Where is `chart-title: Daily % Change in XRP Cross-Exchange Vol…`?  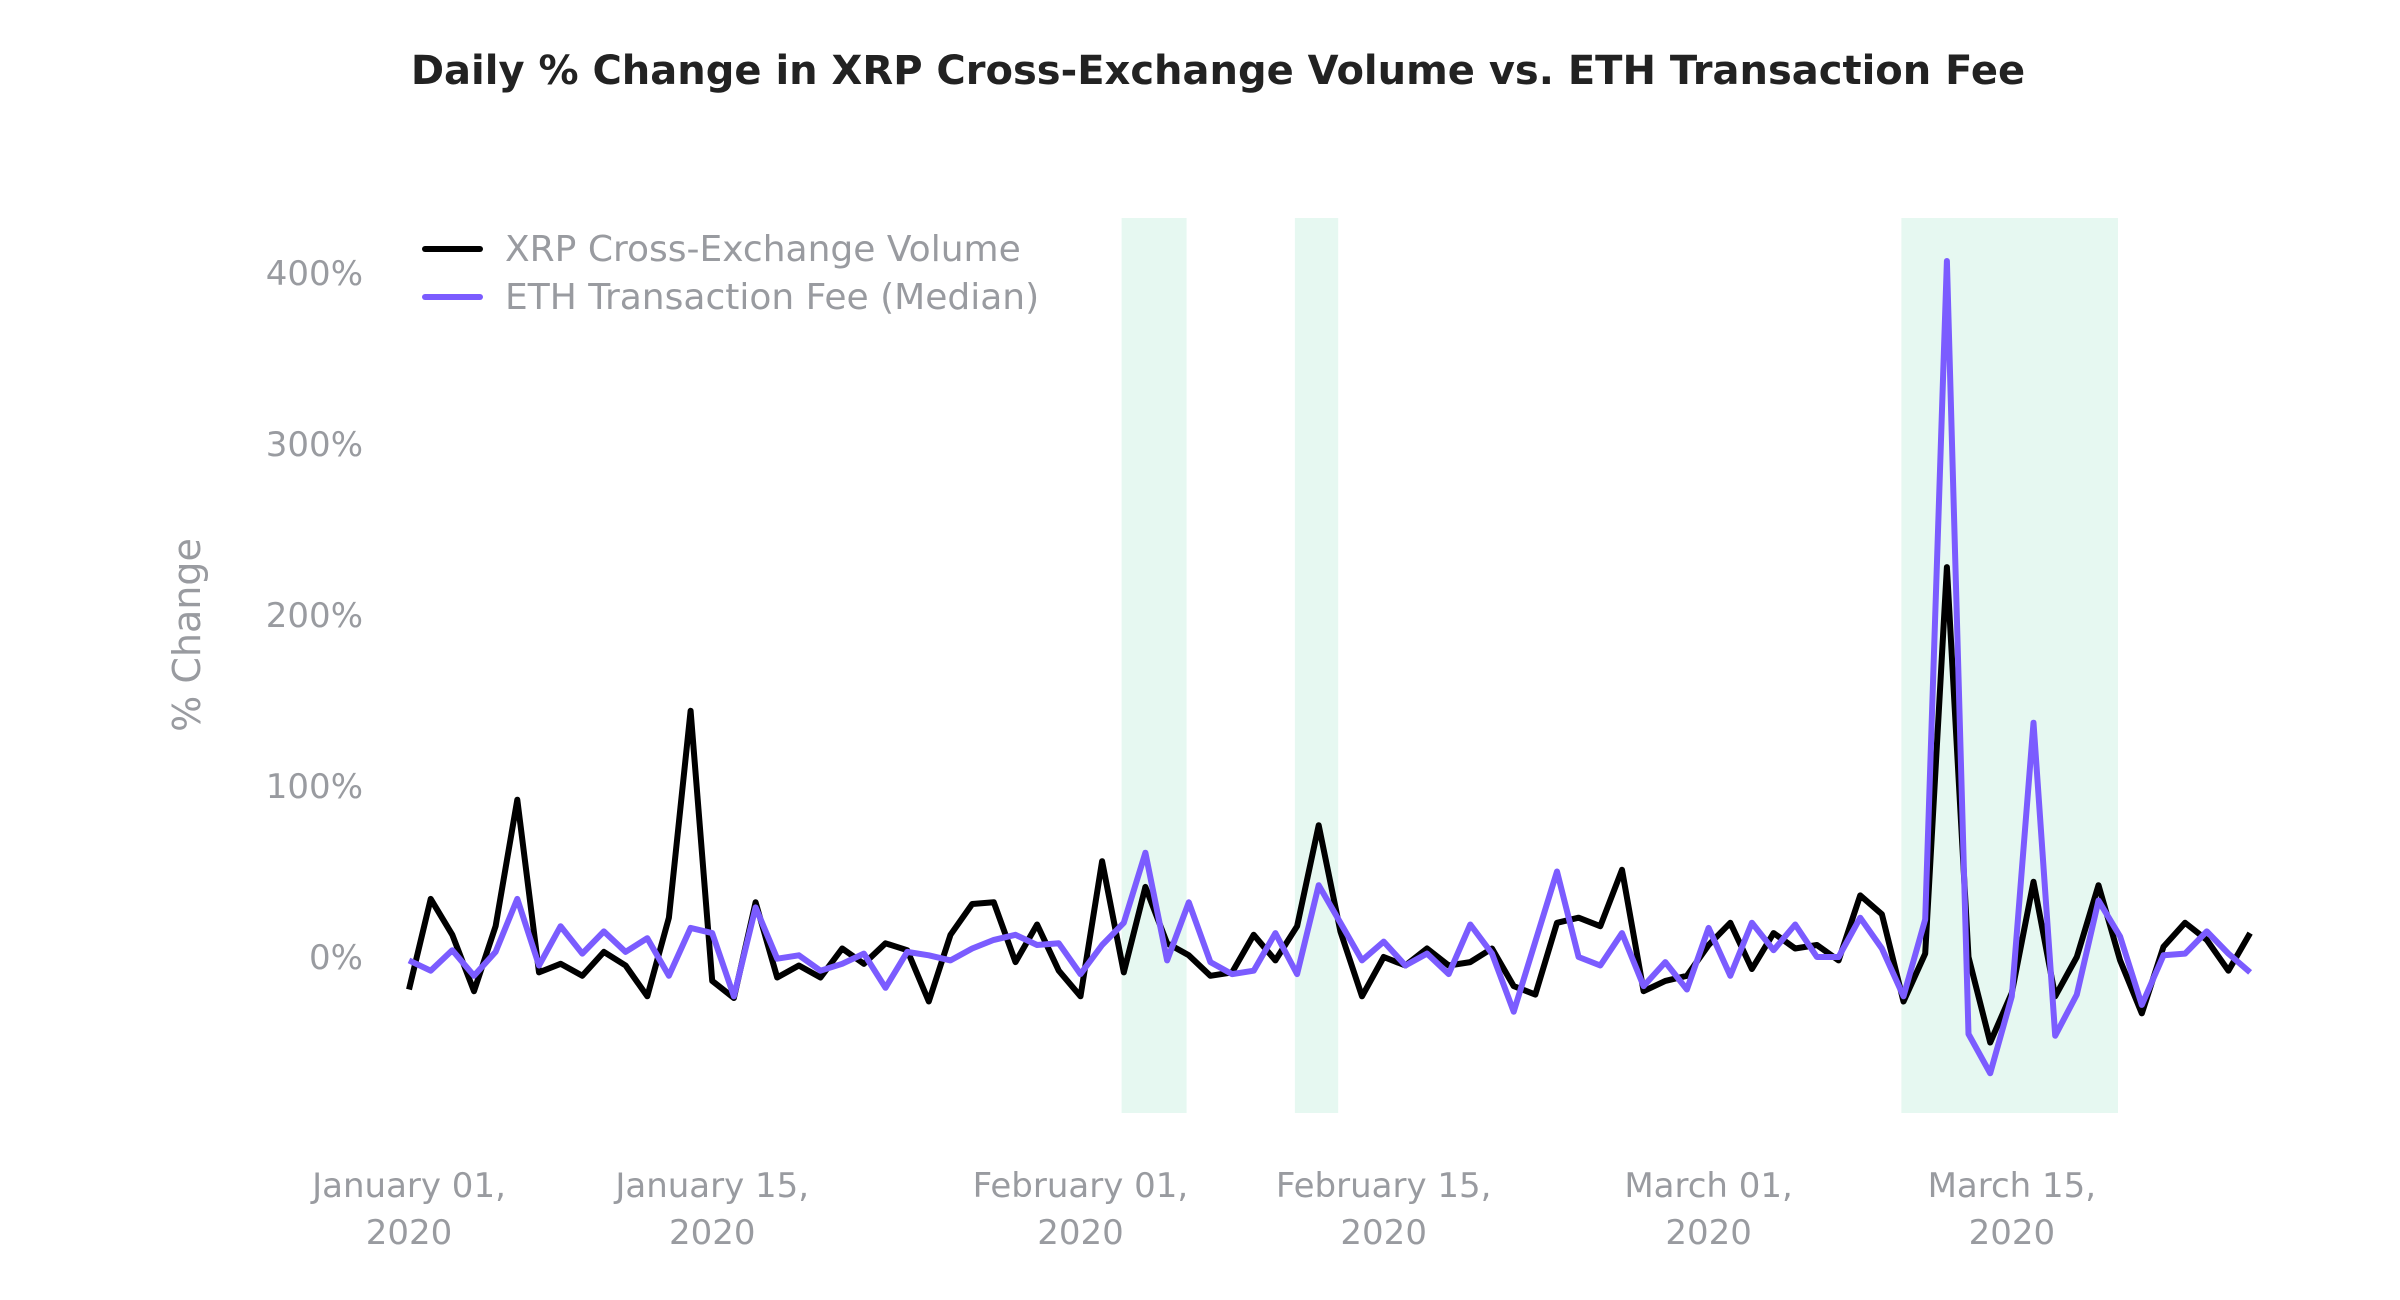
chart-title: Daily % Change in XRP Cross-Exchange Vol… is located at coordinates (1218, 71).